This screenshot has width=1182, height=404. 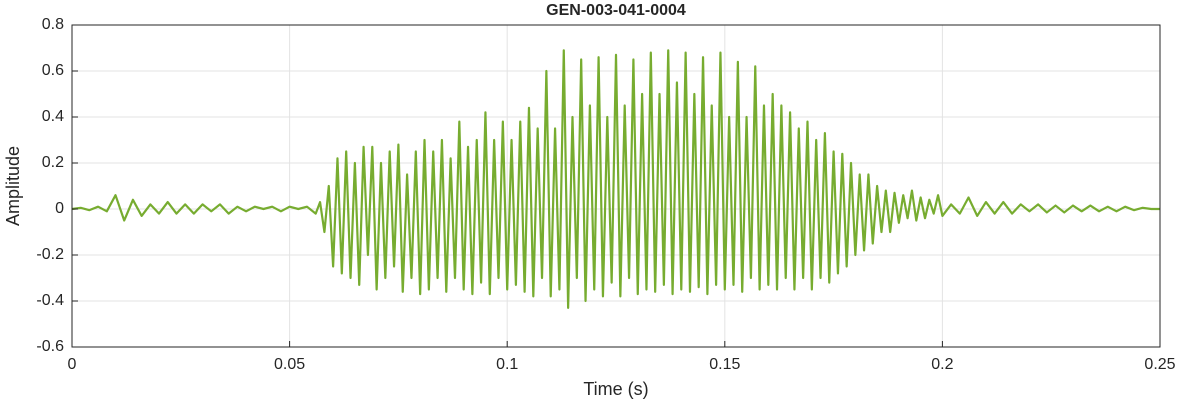 What do you see at coordinates (942, 364) in the screenshot?
I see `x-tick-label: 0.2` at bounding box center [942, 364].